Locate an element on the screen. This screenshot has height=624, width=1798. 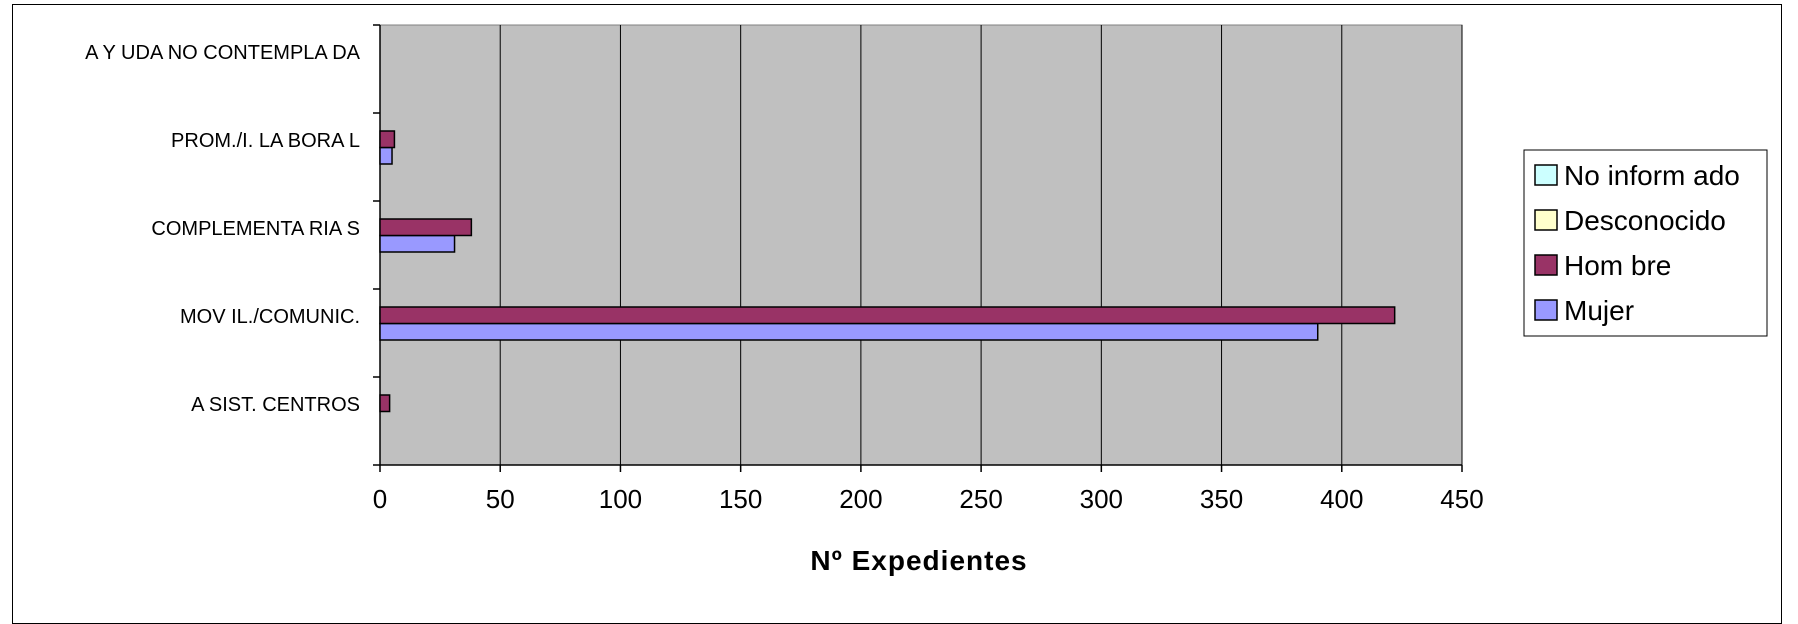
x-tick-label: 250 is located at coordinates (980, 499).